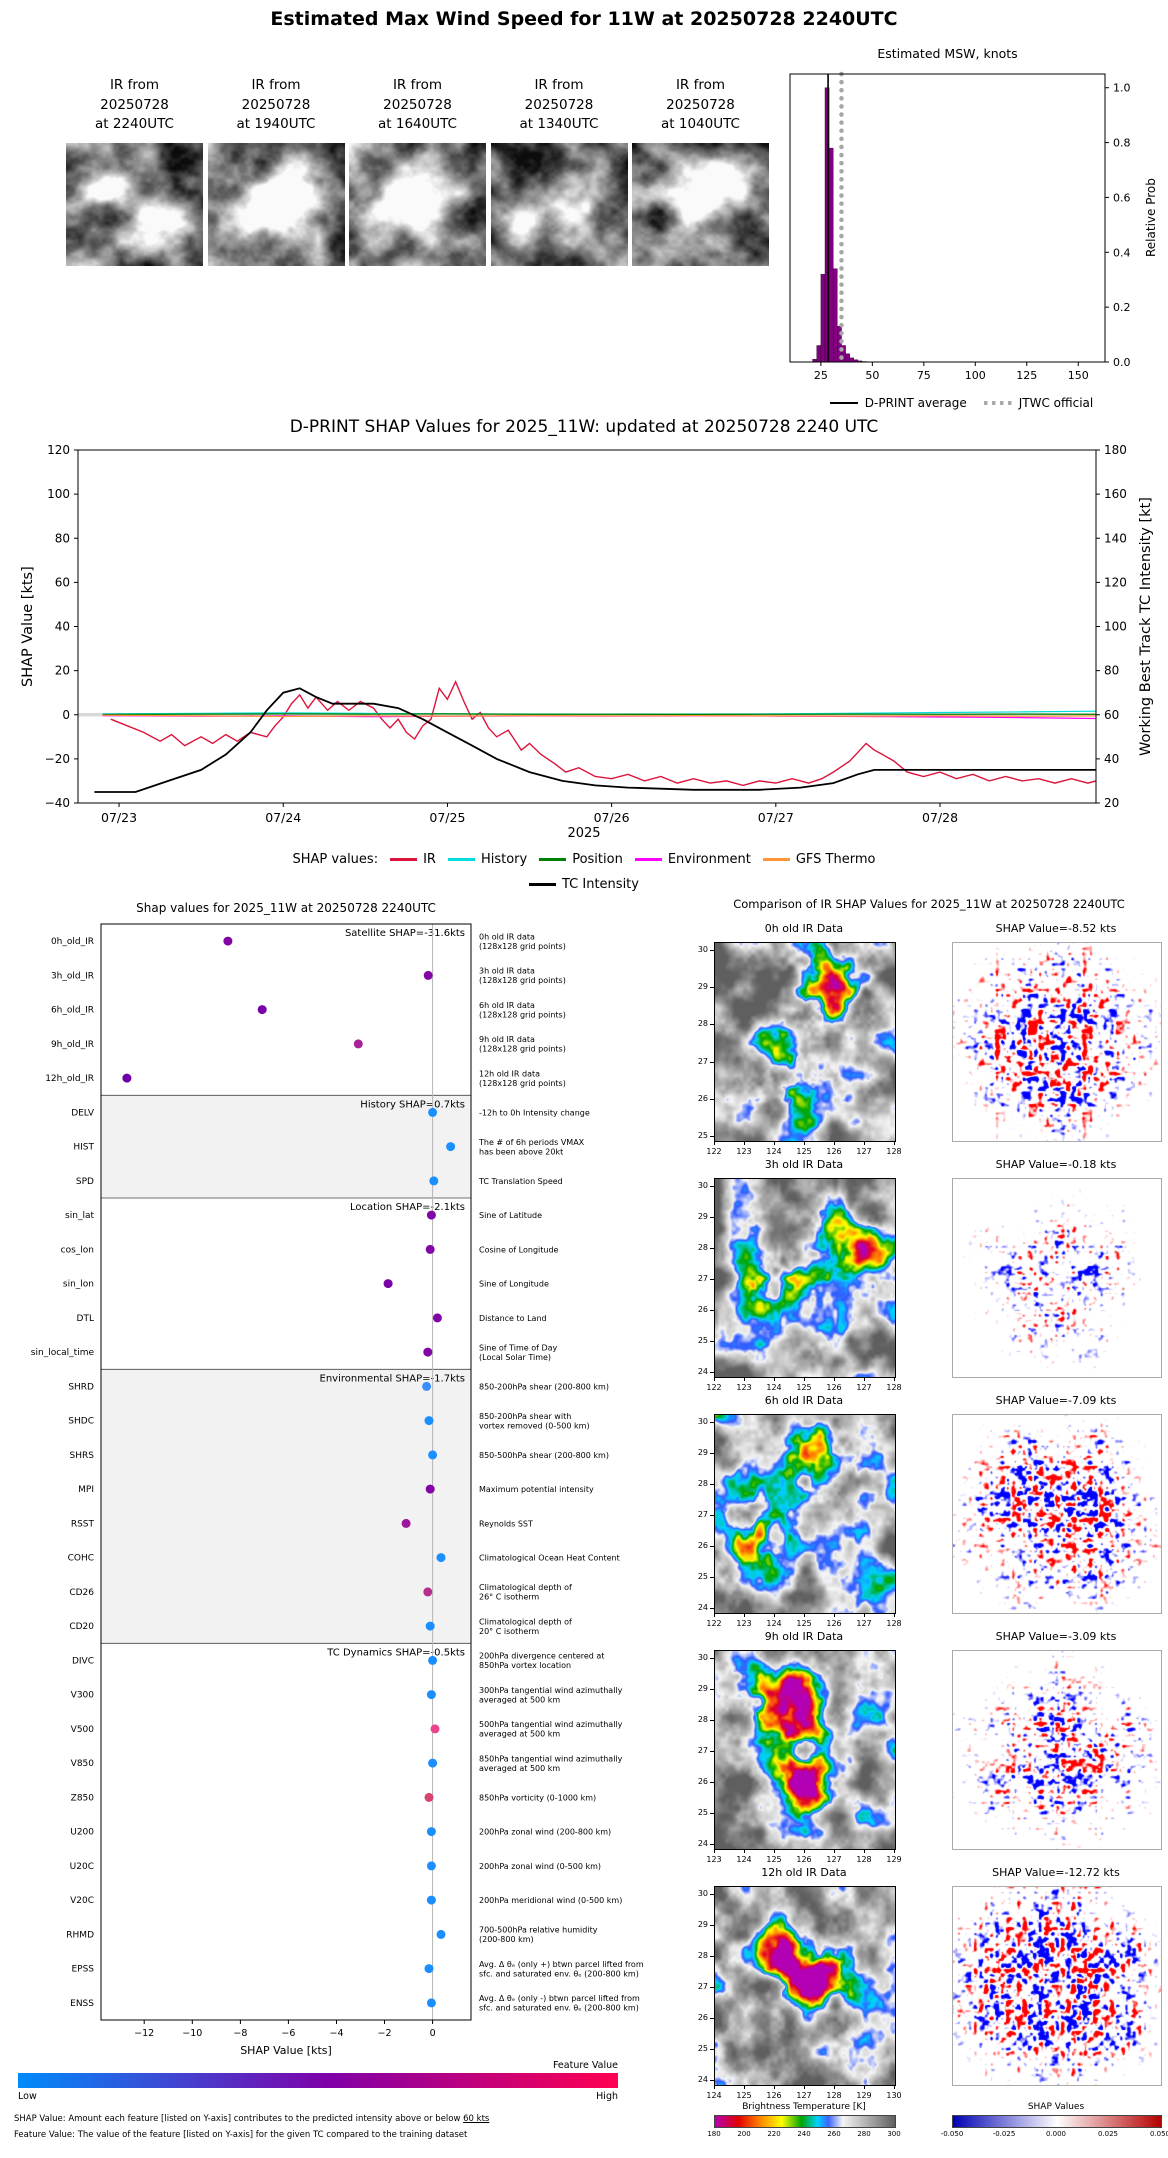  What do you see at coordinates (1122, 197) in the screenshot?
I see `histogram-ytick-label: 0.6` at bounding box center [1122, 197].